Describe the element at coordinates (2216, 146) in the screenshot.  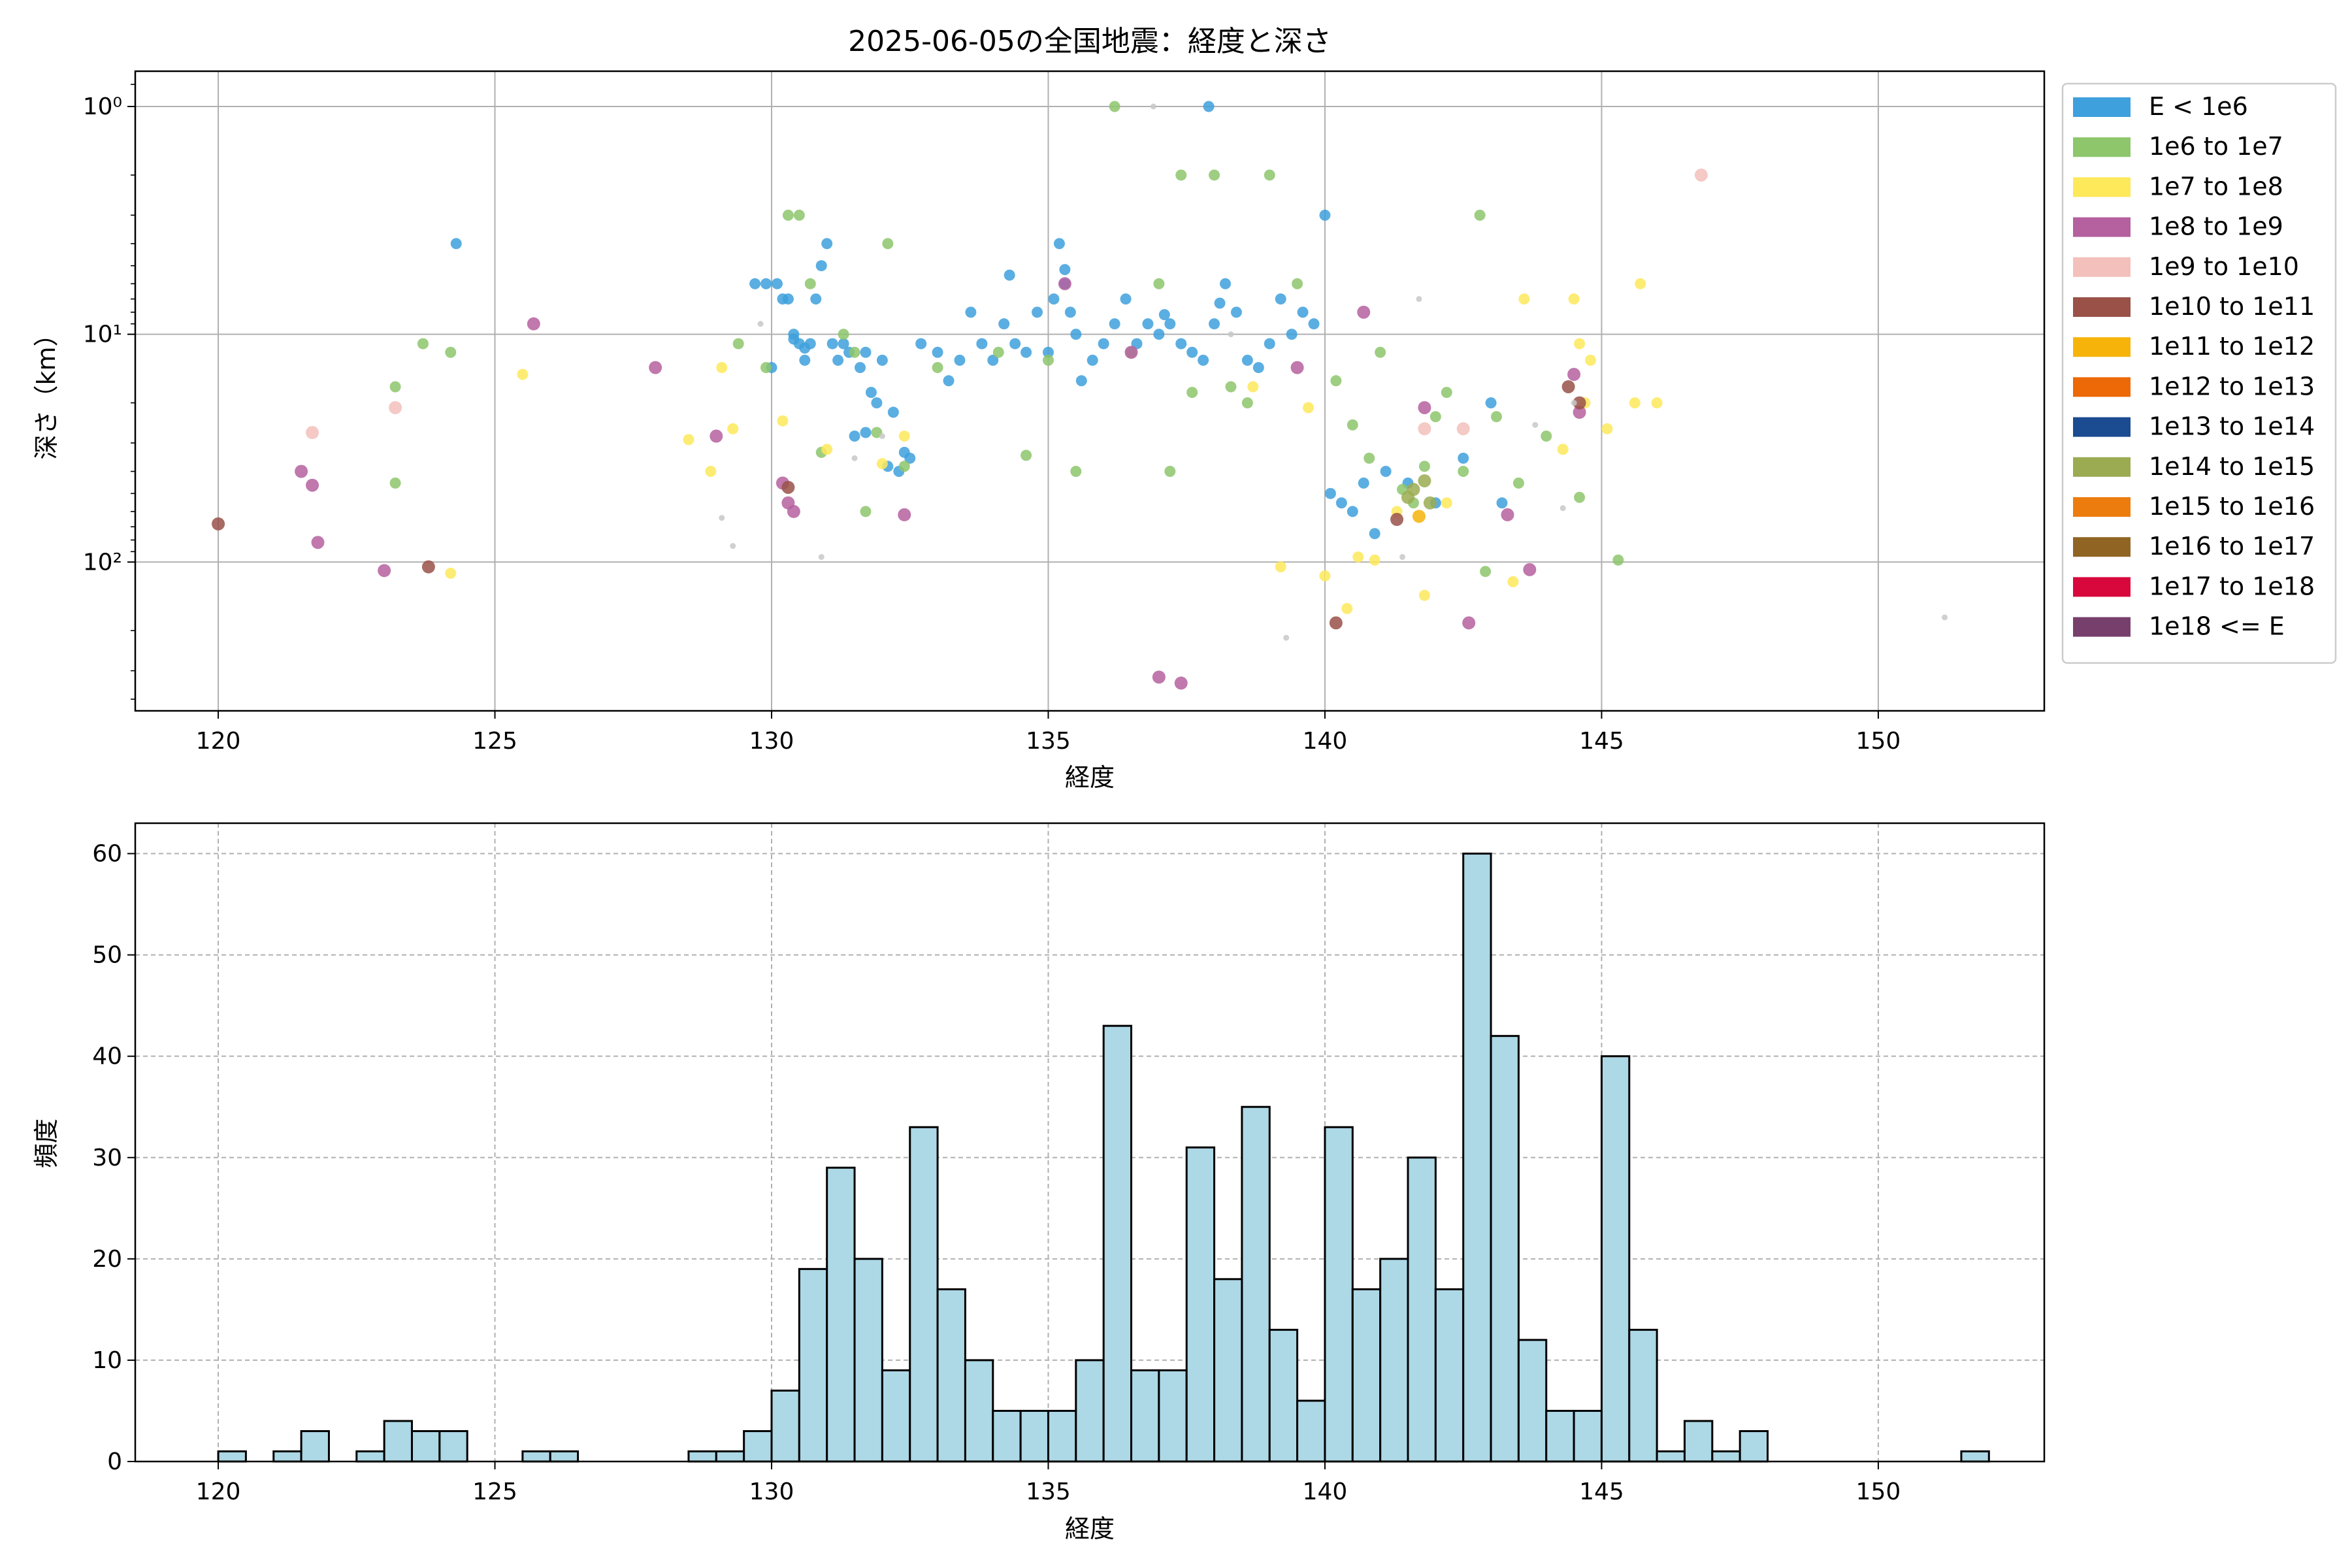
I see `legend-label: 1e6 to 1e7` at that location.